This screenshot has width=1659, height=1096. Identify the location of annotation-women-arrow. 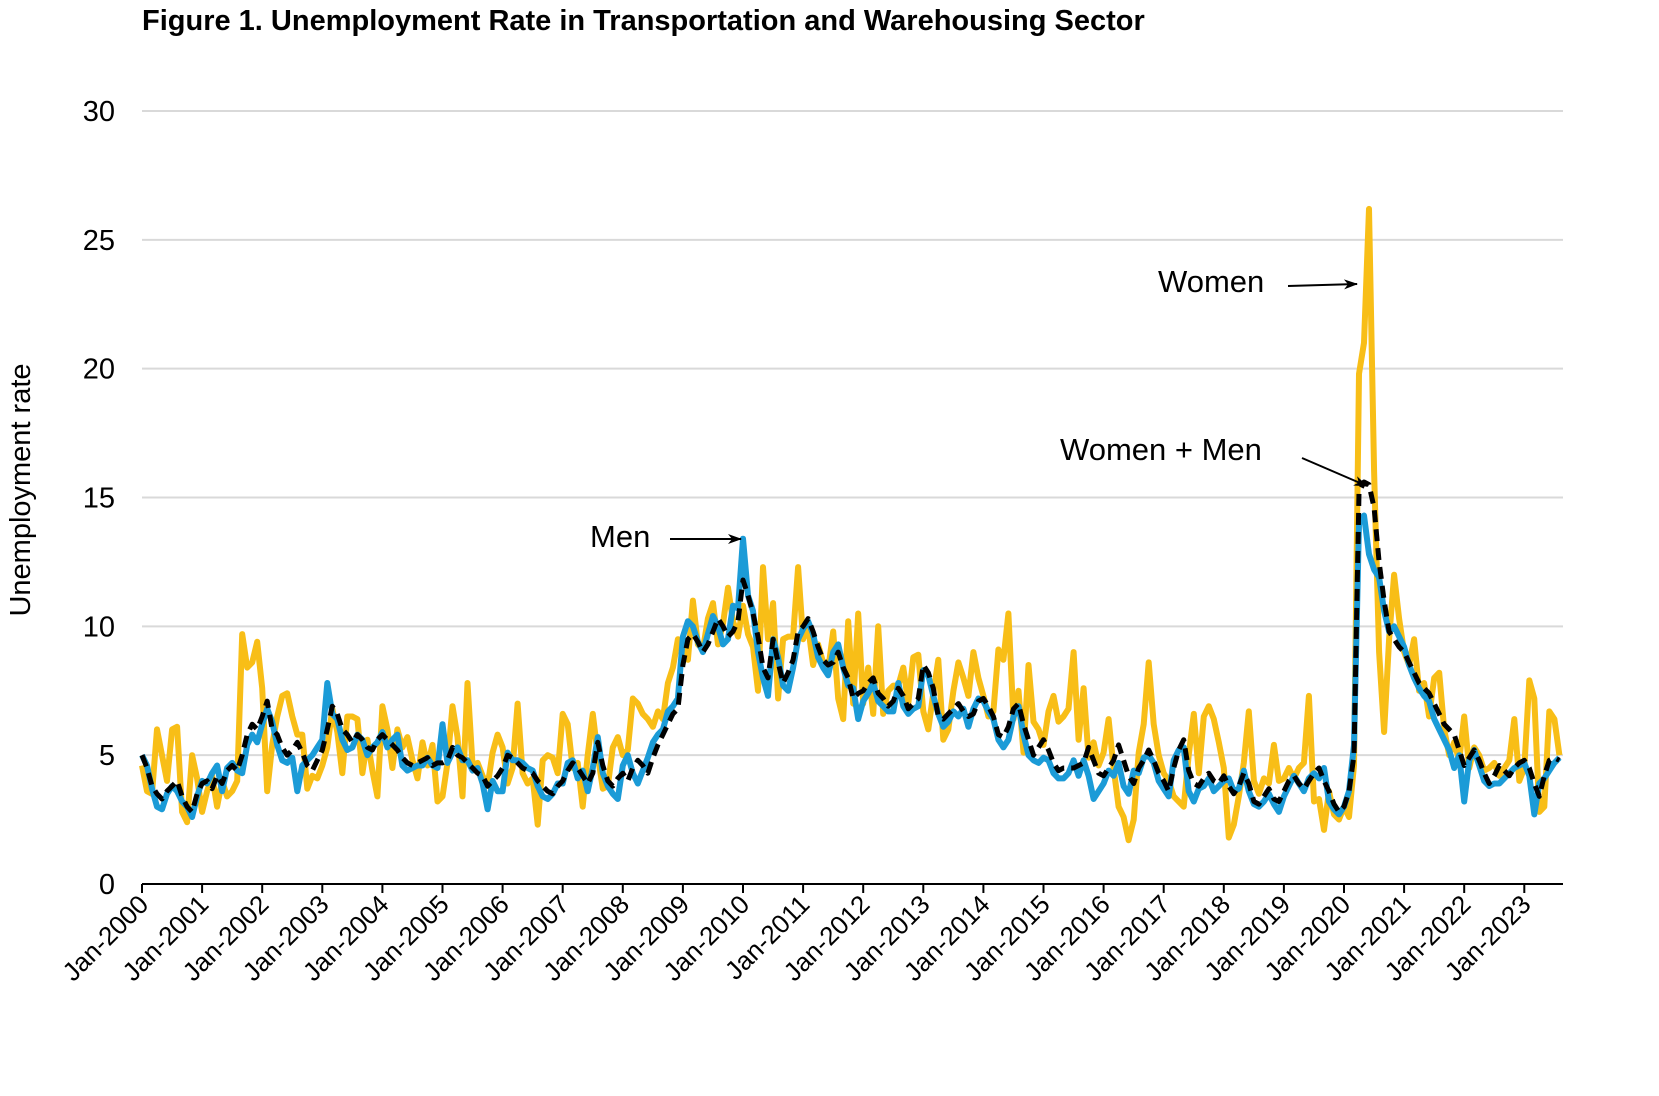
(1322, 284).